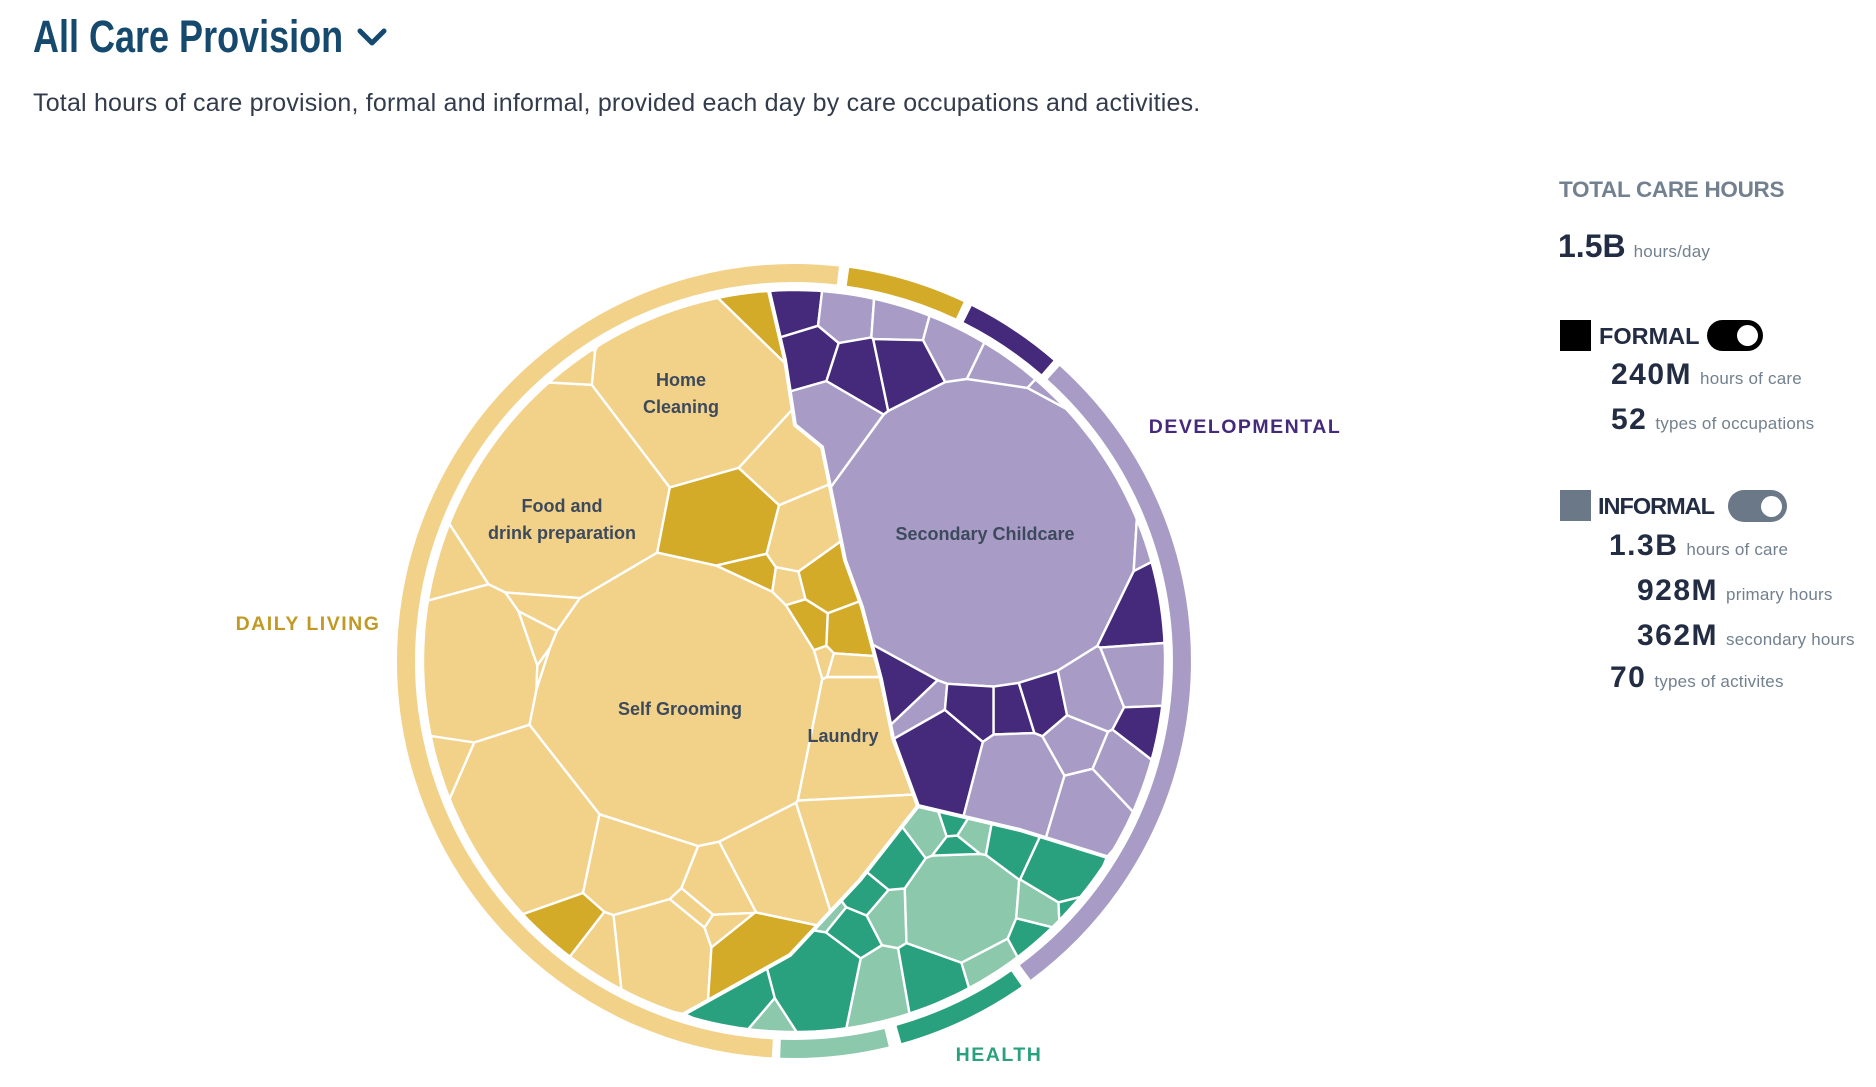 Image resolution: width=1876 pixels, height=1087 pixels. What do you see at coordinates (1245, 427) in the screenshot?
I see `svg-text: DEVELOPMENTAL` at bounding box center [1245, 427].